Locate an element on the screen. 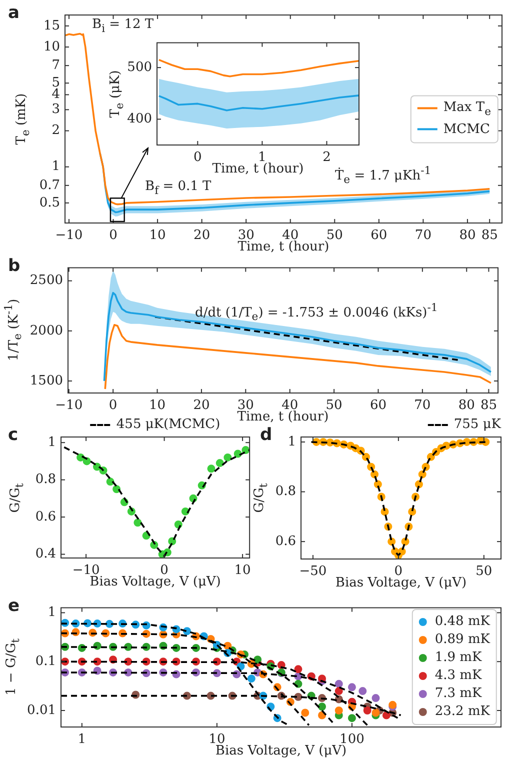  y-tick-label: 2 is located at coordinates (56, 130).